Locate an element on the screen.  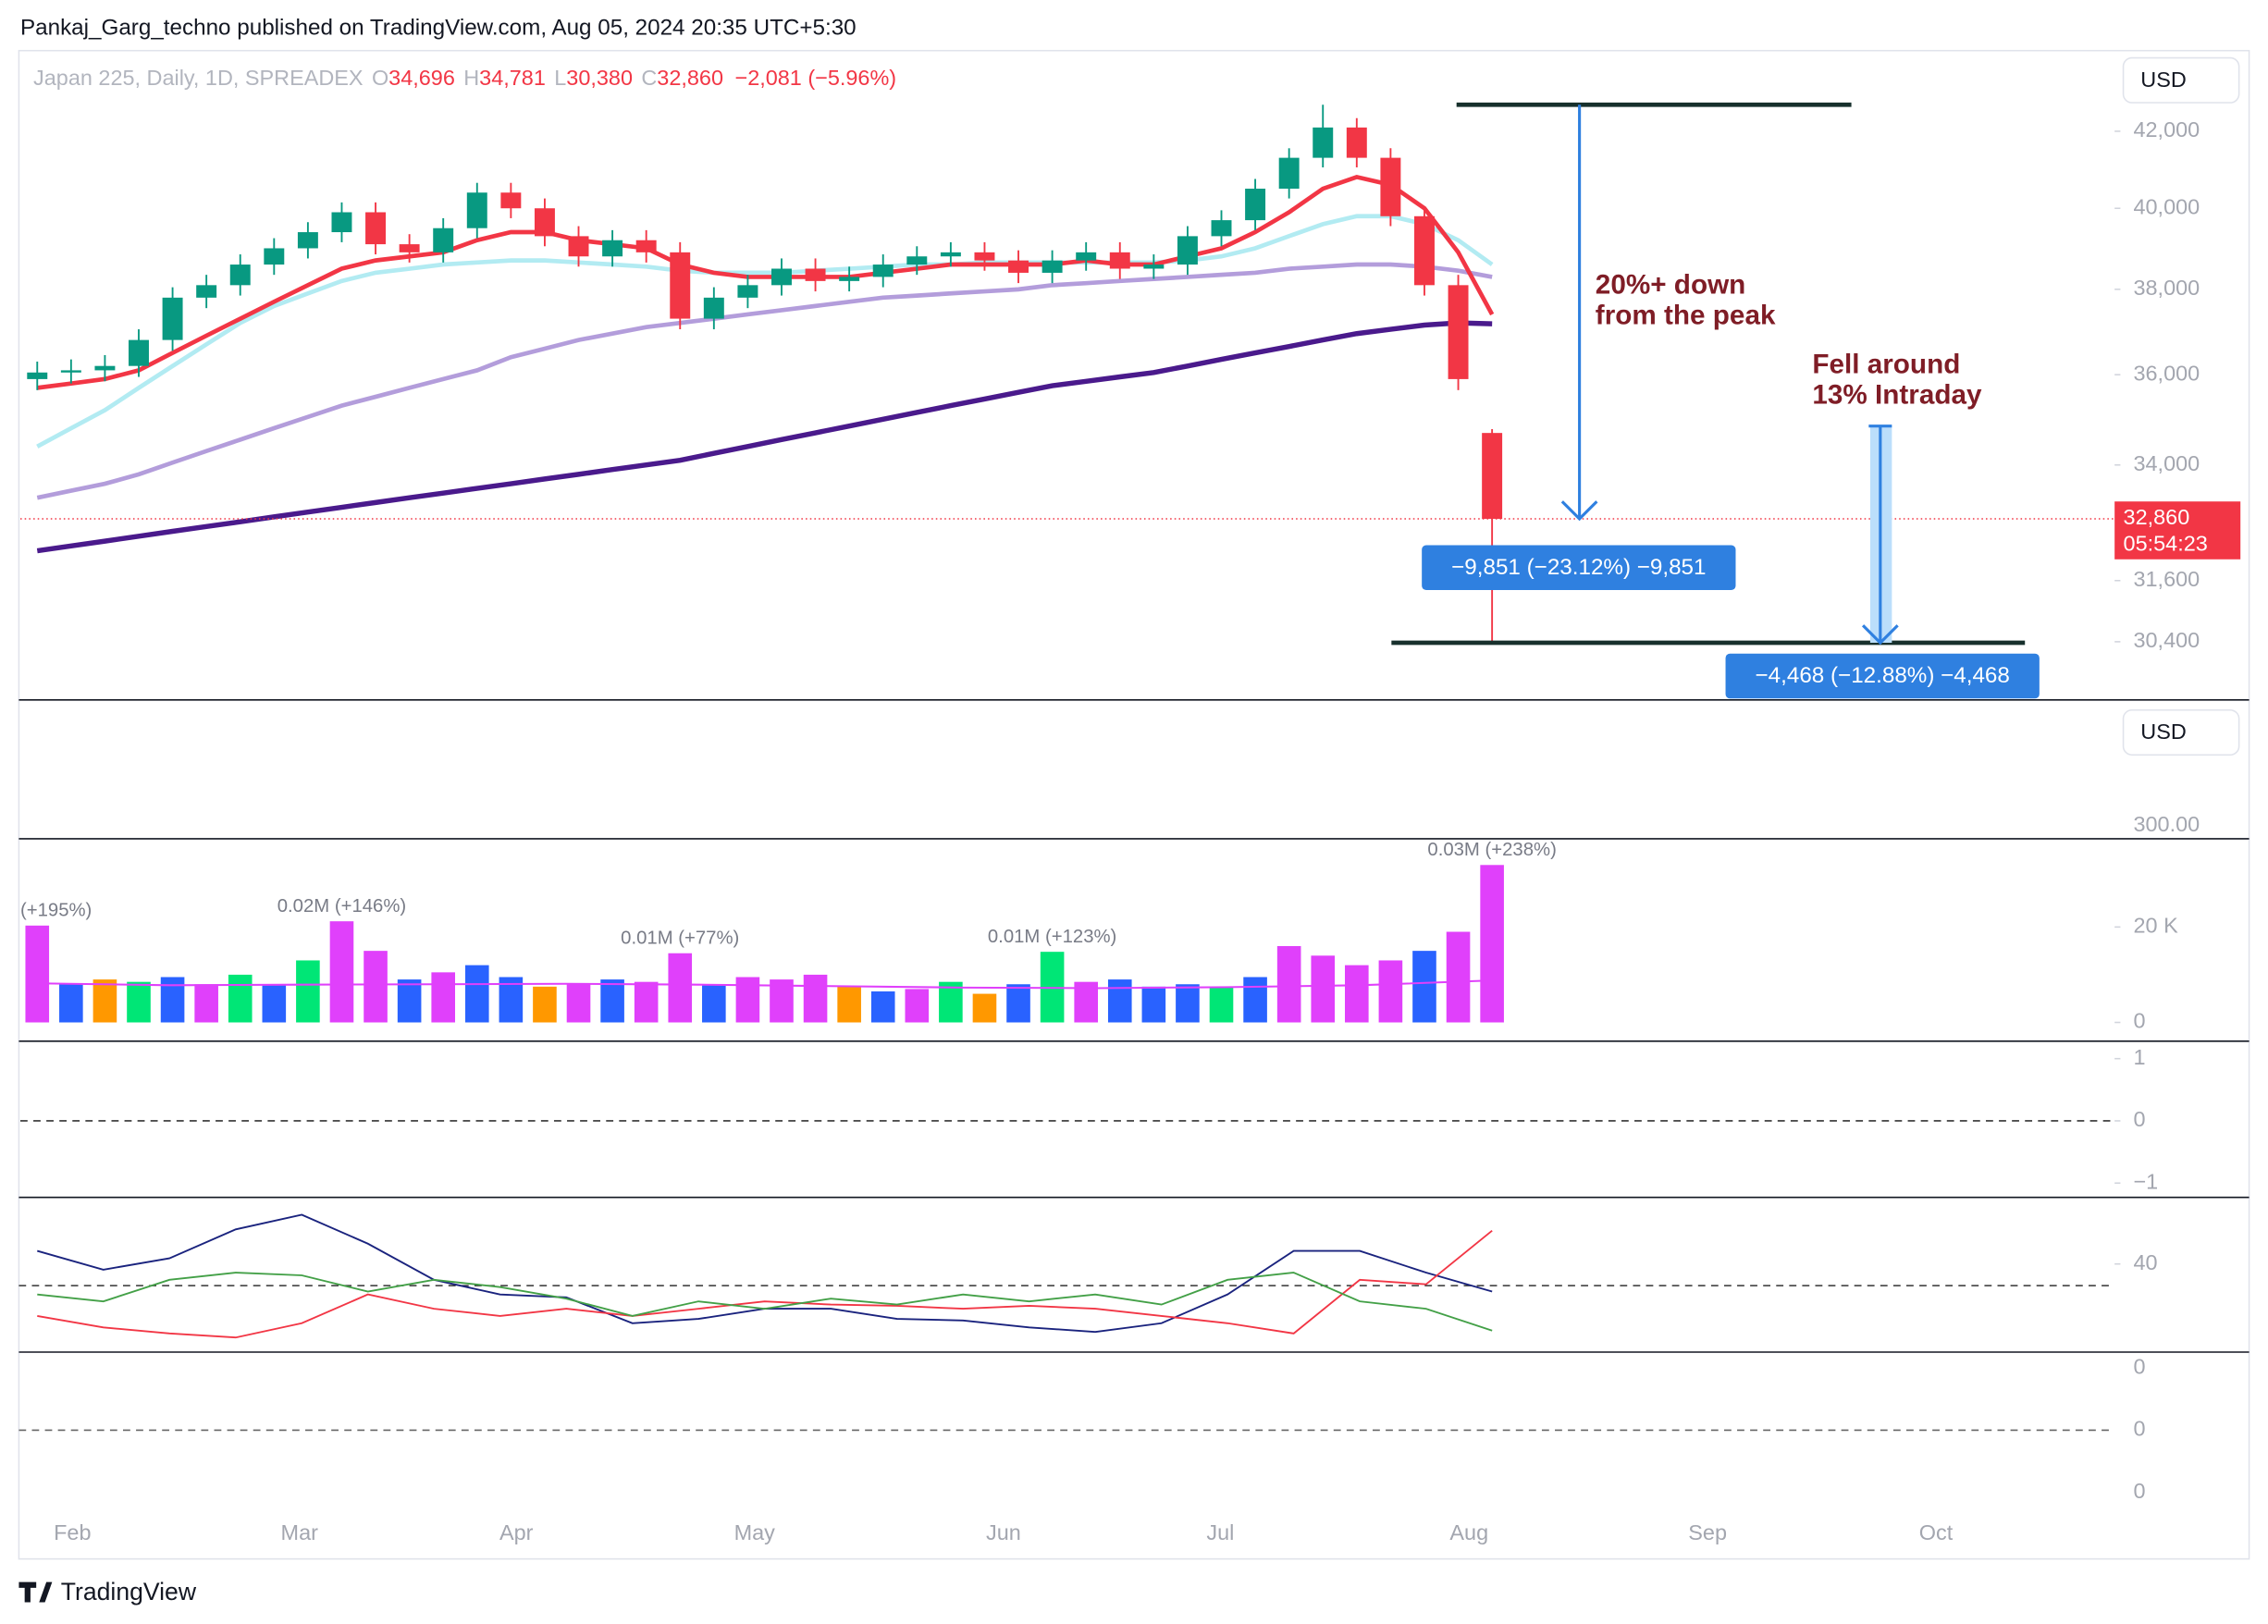
h-name: H is located at coordinates (471, 78).